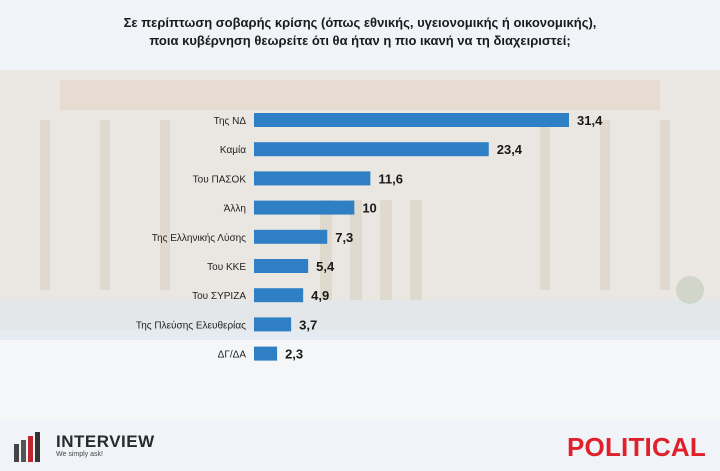 The height and width of the screenshot is (471, 720). I want to click on category-label: Της ΝΔ, so click(230, 121).